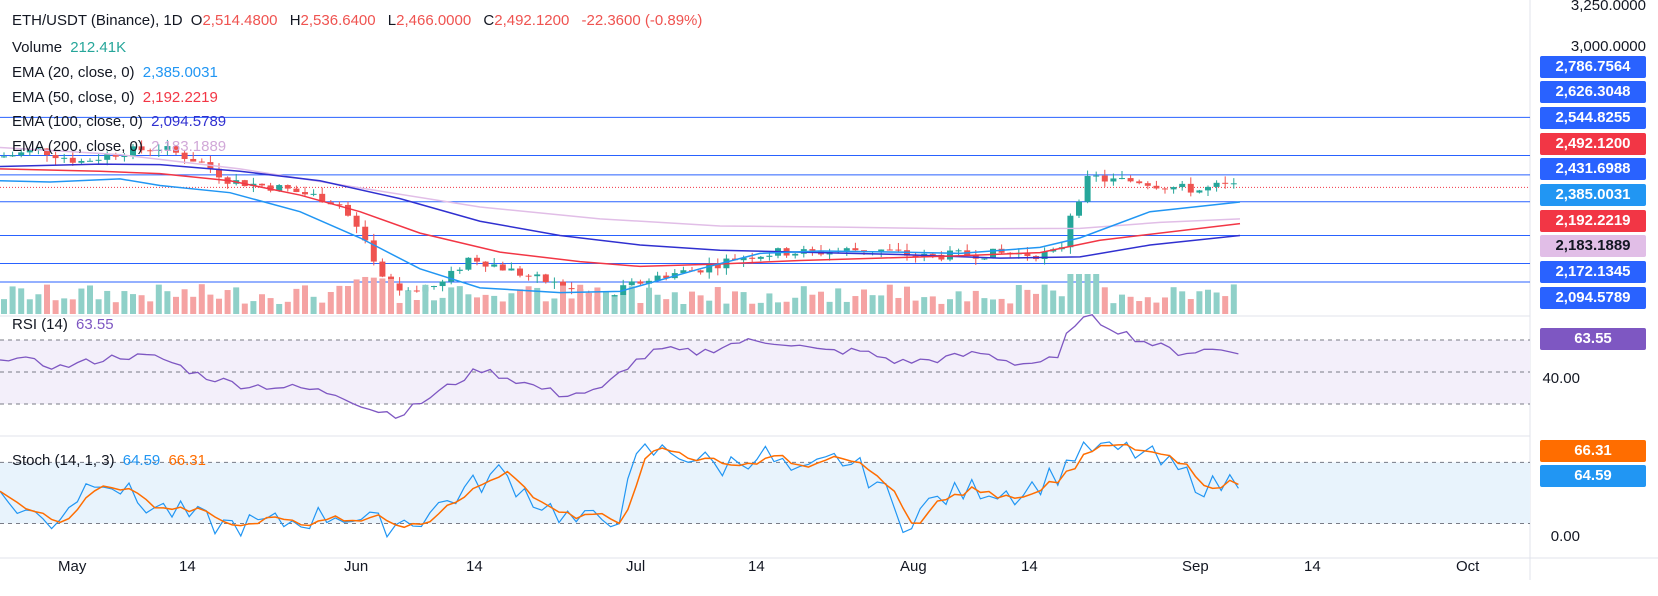 The height and width of the screenshot is (596, 1658). I want to click on legend-stoch: Stoch (14, 1, 3) 64.59 66.31, so click(111, 460).